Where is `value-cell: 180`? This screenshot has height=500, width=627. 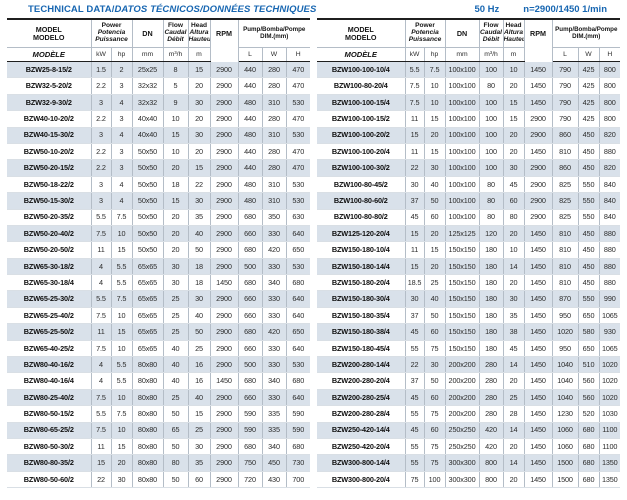
value-cell: 180 is located at coordinates (491, 267).